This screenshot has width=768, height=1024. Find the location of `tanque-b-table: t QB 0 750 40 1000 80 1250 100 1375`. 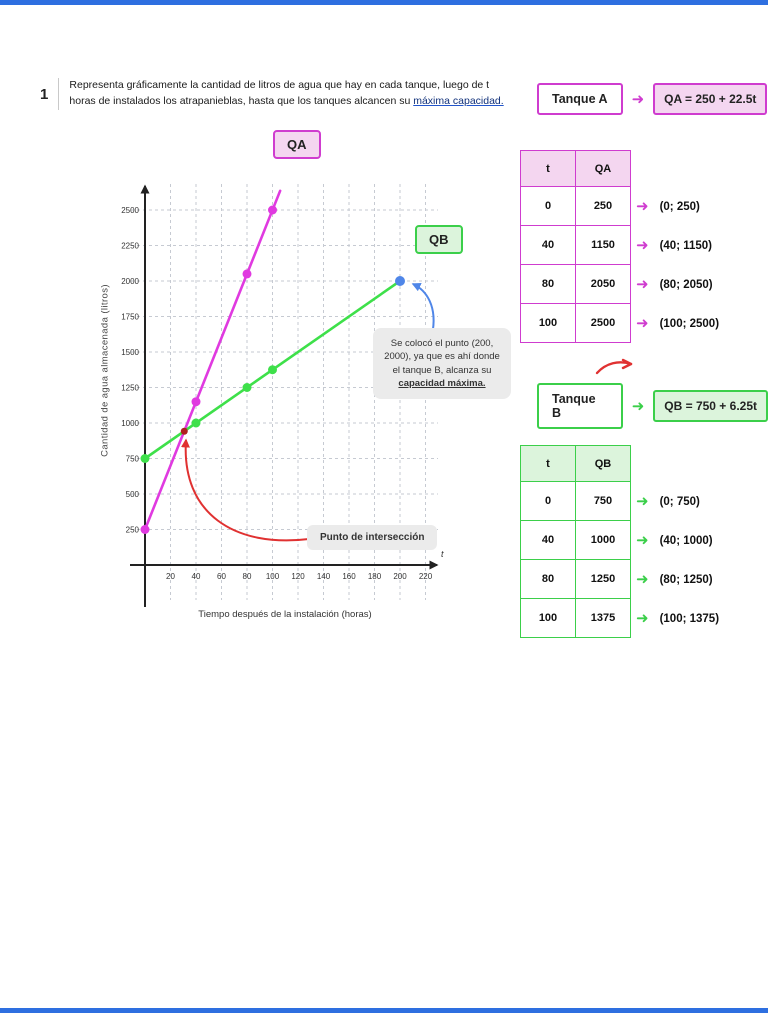

tanque-b-table: t QB 0 750 40 1000 80 1250 100 1375 is located at coordinates (575, 541).